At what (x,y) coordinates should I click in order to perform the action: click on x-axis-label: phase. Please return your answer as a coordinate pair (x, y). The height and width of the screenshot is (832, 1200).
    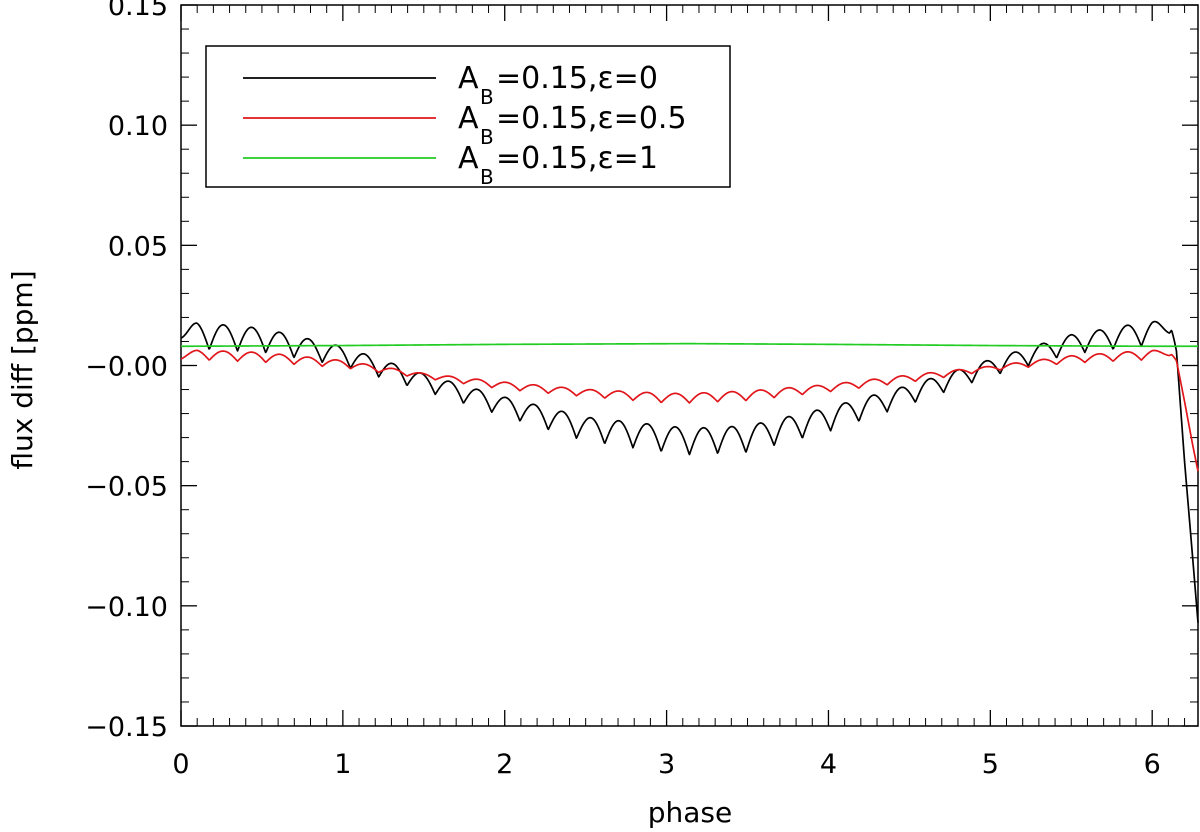
    Looking at the image, I should click on (690, 812).